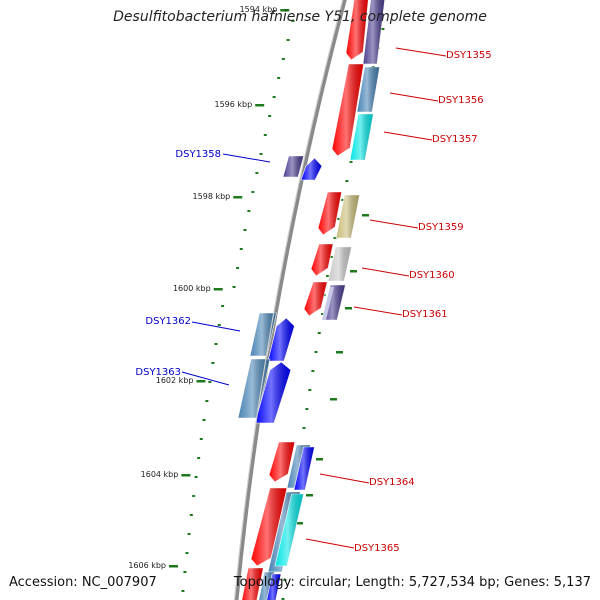  I want to click on label-dsy1356: DSY1356, so click(461, 100).